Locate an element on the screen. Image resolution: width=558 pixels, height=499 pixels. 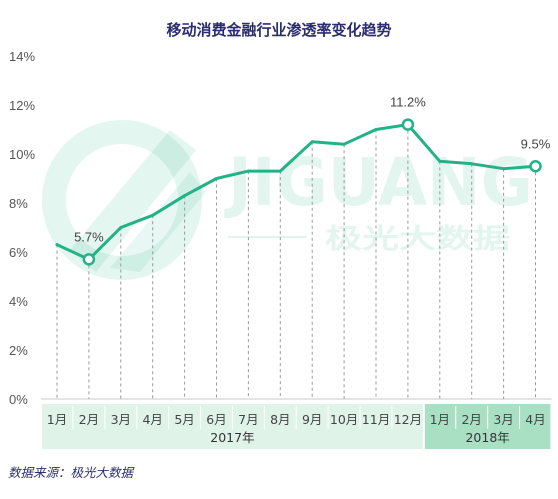
y-tick-label: 2% is located at coordinates (18, 350).